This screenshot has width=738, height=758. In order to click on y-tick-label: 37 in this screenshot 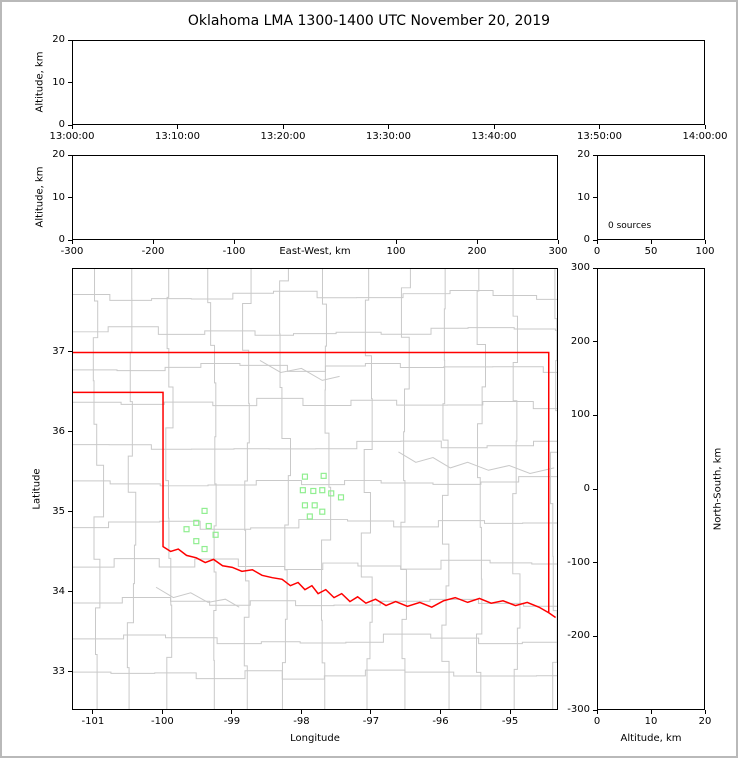, I will do `click(58, 351)`.